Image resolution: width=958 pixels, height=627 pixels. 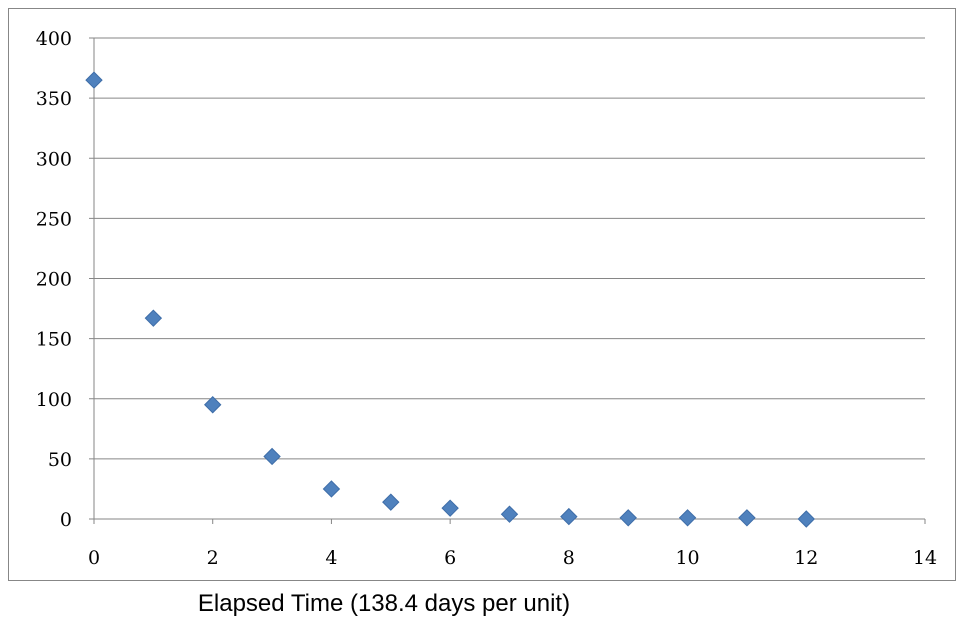 What do you see at coordinates (60, 460) in the screenshot?
I see `y-tick-label: 50` at bounding box center [60, 460].